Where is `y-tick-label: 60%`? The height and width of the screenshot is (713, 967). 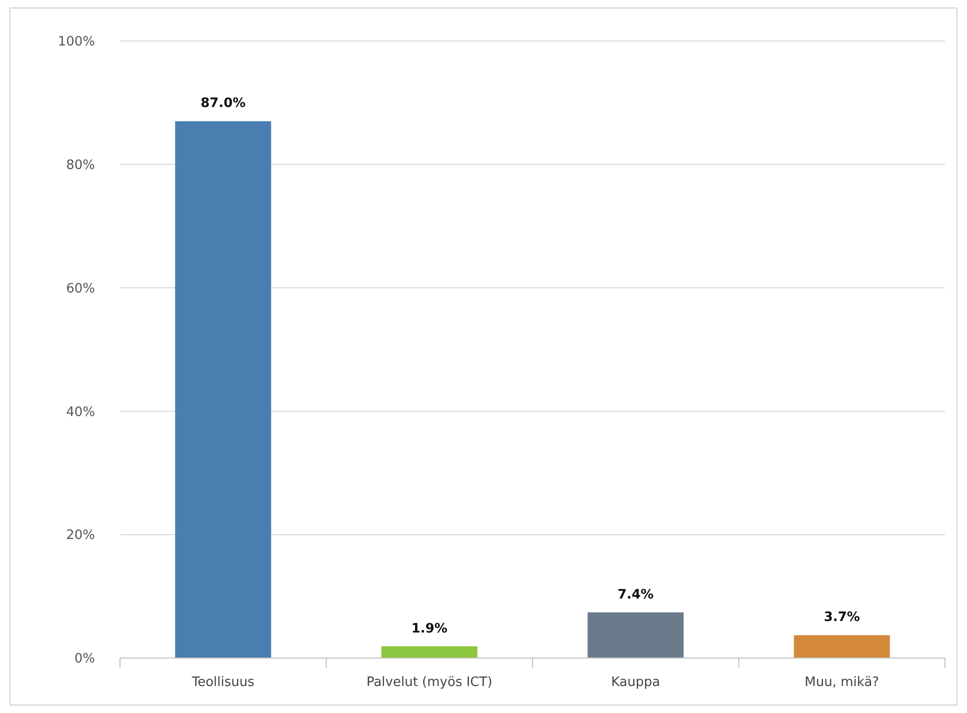 y-tick-label: 60% is located at coordinates (80, 288).